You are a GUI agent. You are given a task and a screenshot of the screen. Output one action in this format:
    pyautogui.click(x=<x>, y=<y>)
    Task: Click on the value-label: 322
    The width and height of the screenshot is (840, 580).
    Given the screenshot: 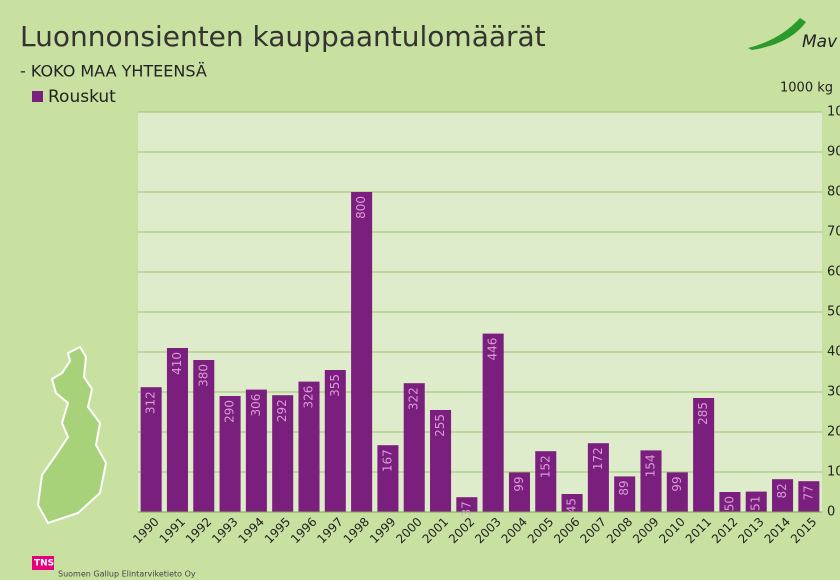 What is the action you would take?
    pyautogui.click(x=414, y=398)
    